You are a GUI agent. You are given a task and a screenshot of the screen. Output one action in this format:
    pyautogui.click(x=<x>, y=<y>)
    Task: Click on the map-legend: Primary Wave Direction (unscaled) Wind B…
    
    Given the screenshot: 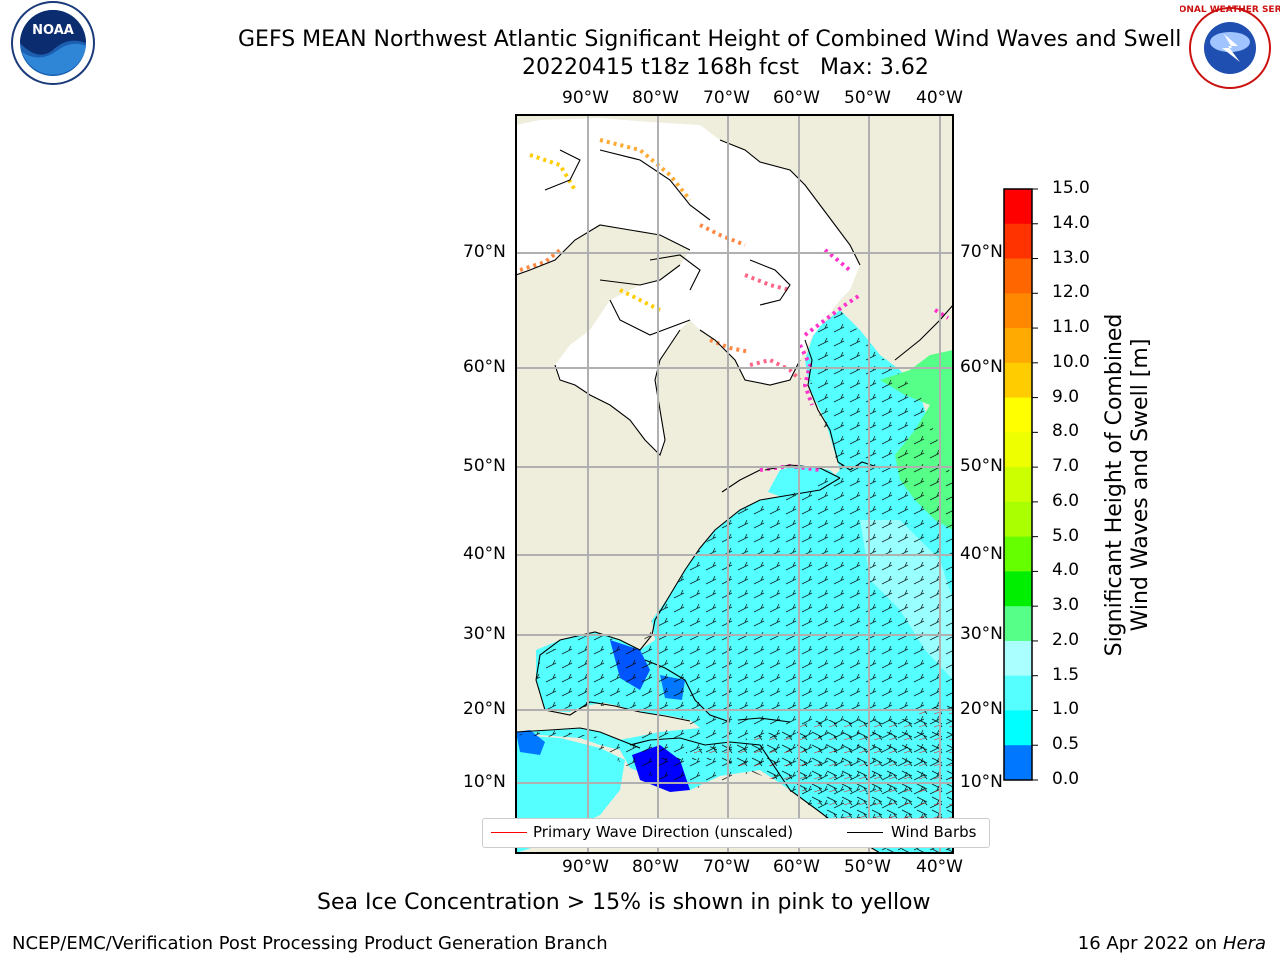 What is the action you would take?
    pyautogui.click(x=736, y=833)
    